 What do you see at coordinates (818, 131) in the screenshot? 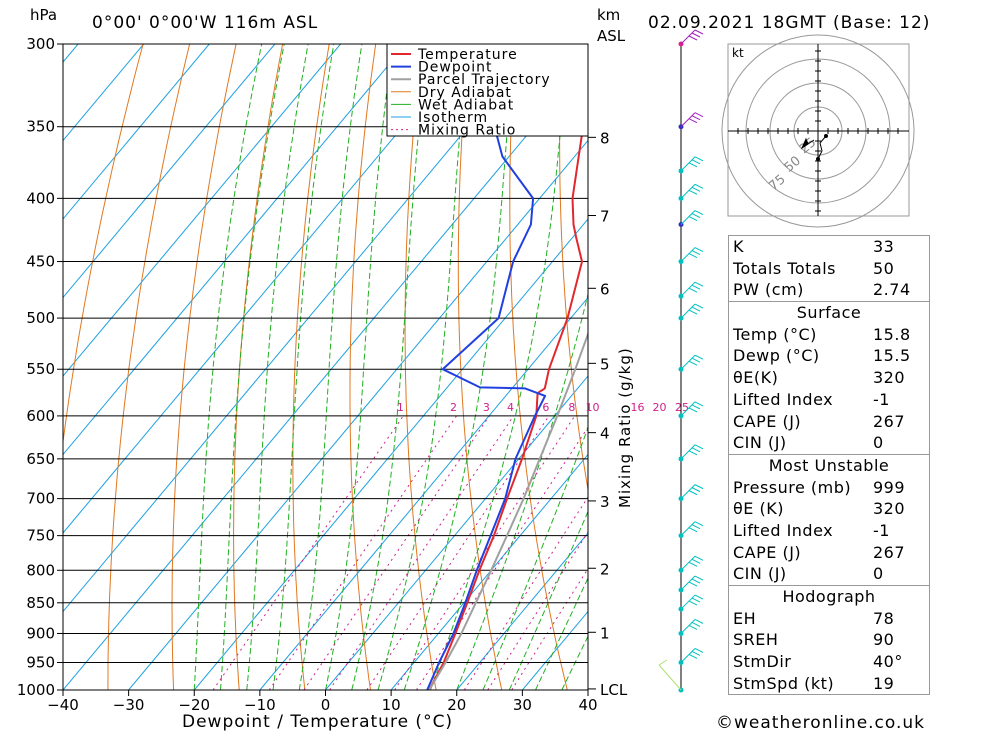
I see `hodograph-ring` at bounding box center [818, 131].